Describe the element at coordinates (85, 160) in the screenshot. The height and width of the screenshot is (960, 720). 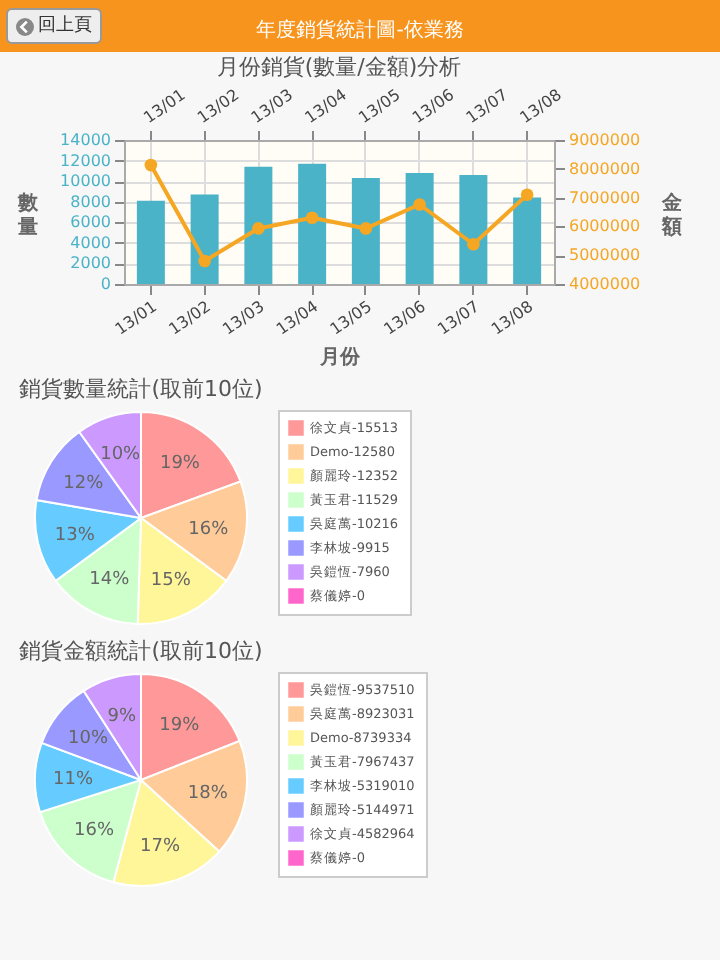
I see `y-tick-label: 12000` at that location.